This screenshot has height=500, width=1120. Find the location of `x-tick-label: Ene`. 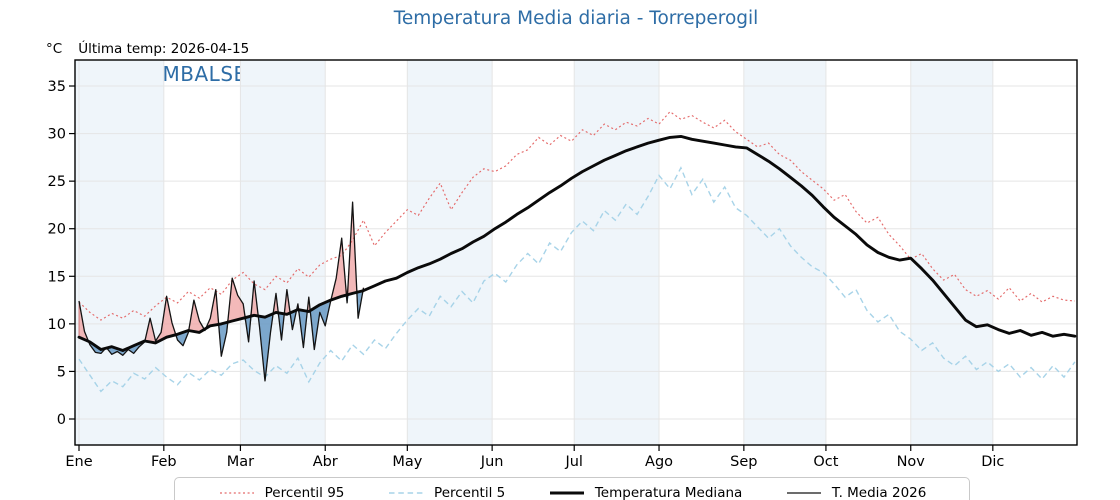

x-tick-label: Ene is located at coordinates (78, 462).